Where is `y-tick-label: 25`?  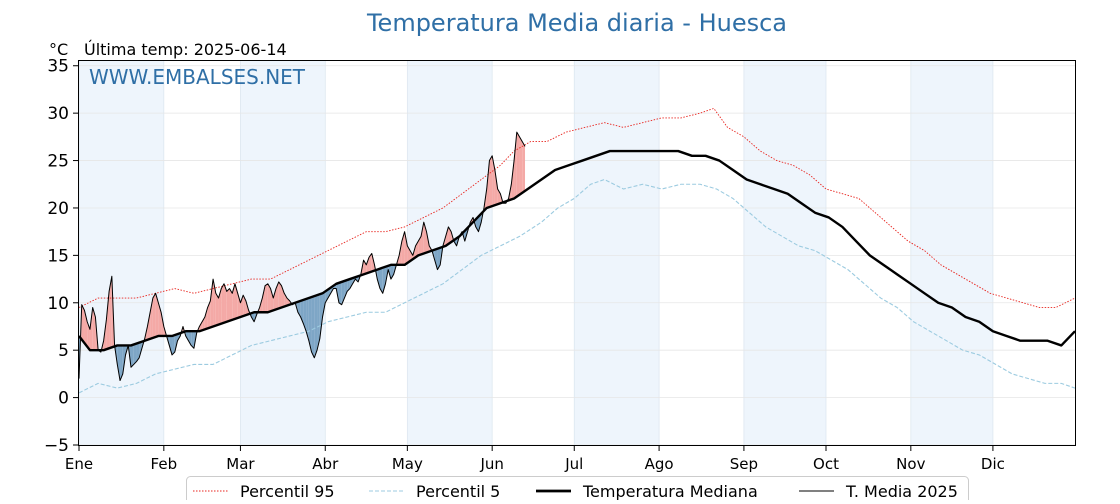
y-tick-label: 25 is located at coordinates (58, 162).